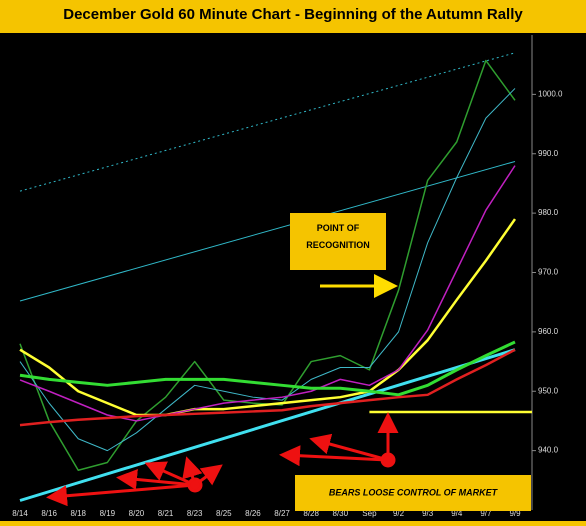 The image size is (586, 526). Describe the element at coordinates (399, 513) in the screenshot. I see `x-tick-label: 9/2` at that location.